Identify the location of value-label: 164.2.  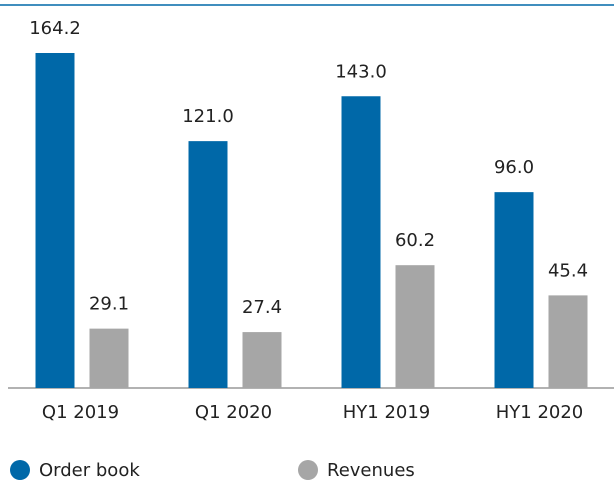
(55, 28).